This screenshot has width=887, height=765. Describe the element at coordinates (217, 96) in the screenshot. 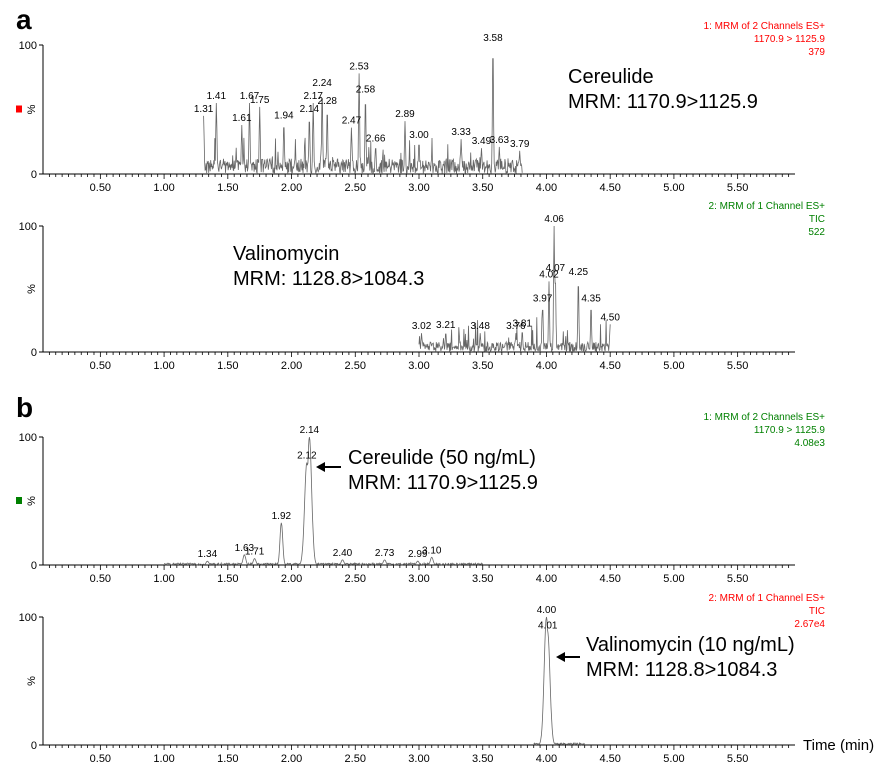

I see `chart-1-peak-label: 1.41` at that location.